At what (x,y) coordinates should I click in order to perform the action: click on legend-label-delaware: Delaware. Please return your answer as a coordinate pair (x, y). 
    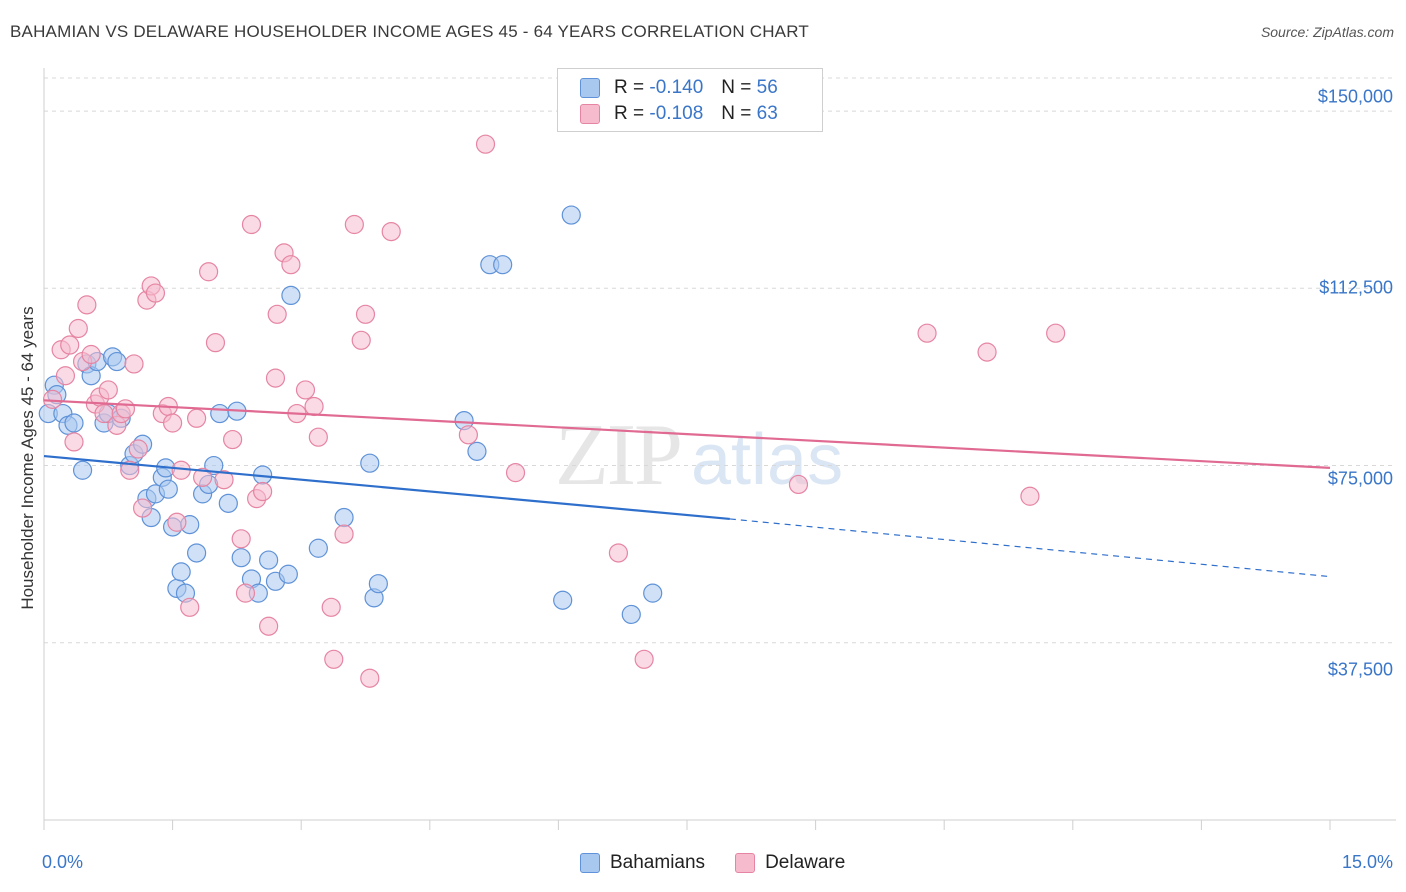
    Looking at the image, I should click on (805, 862).